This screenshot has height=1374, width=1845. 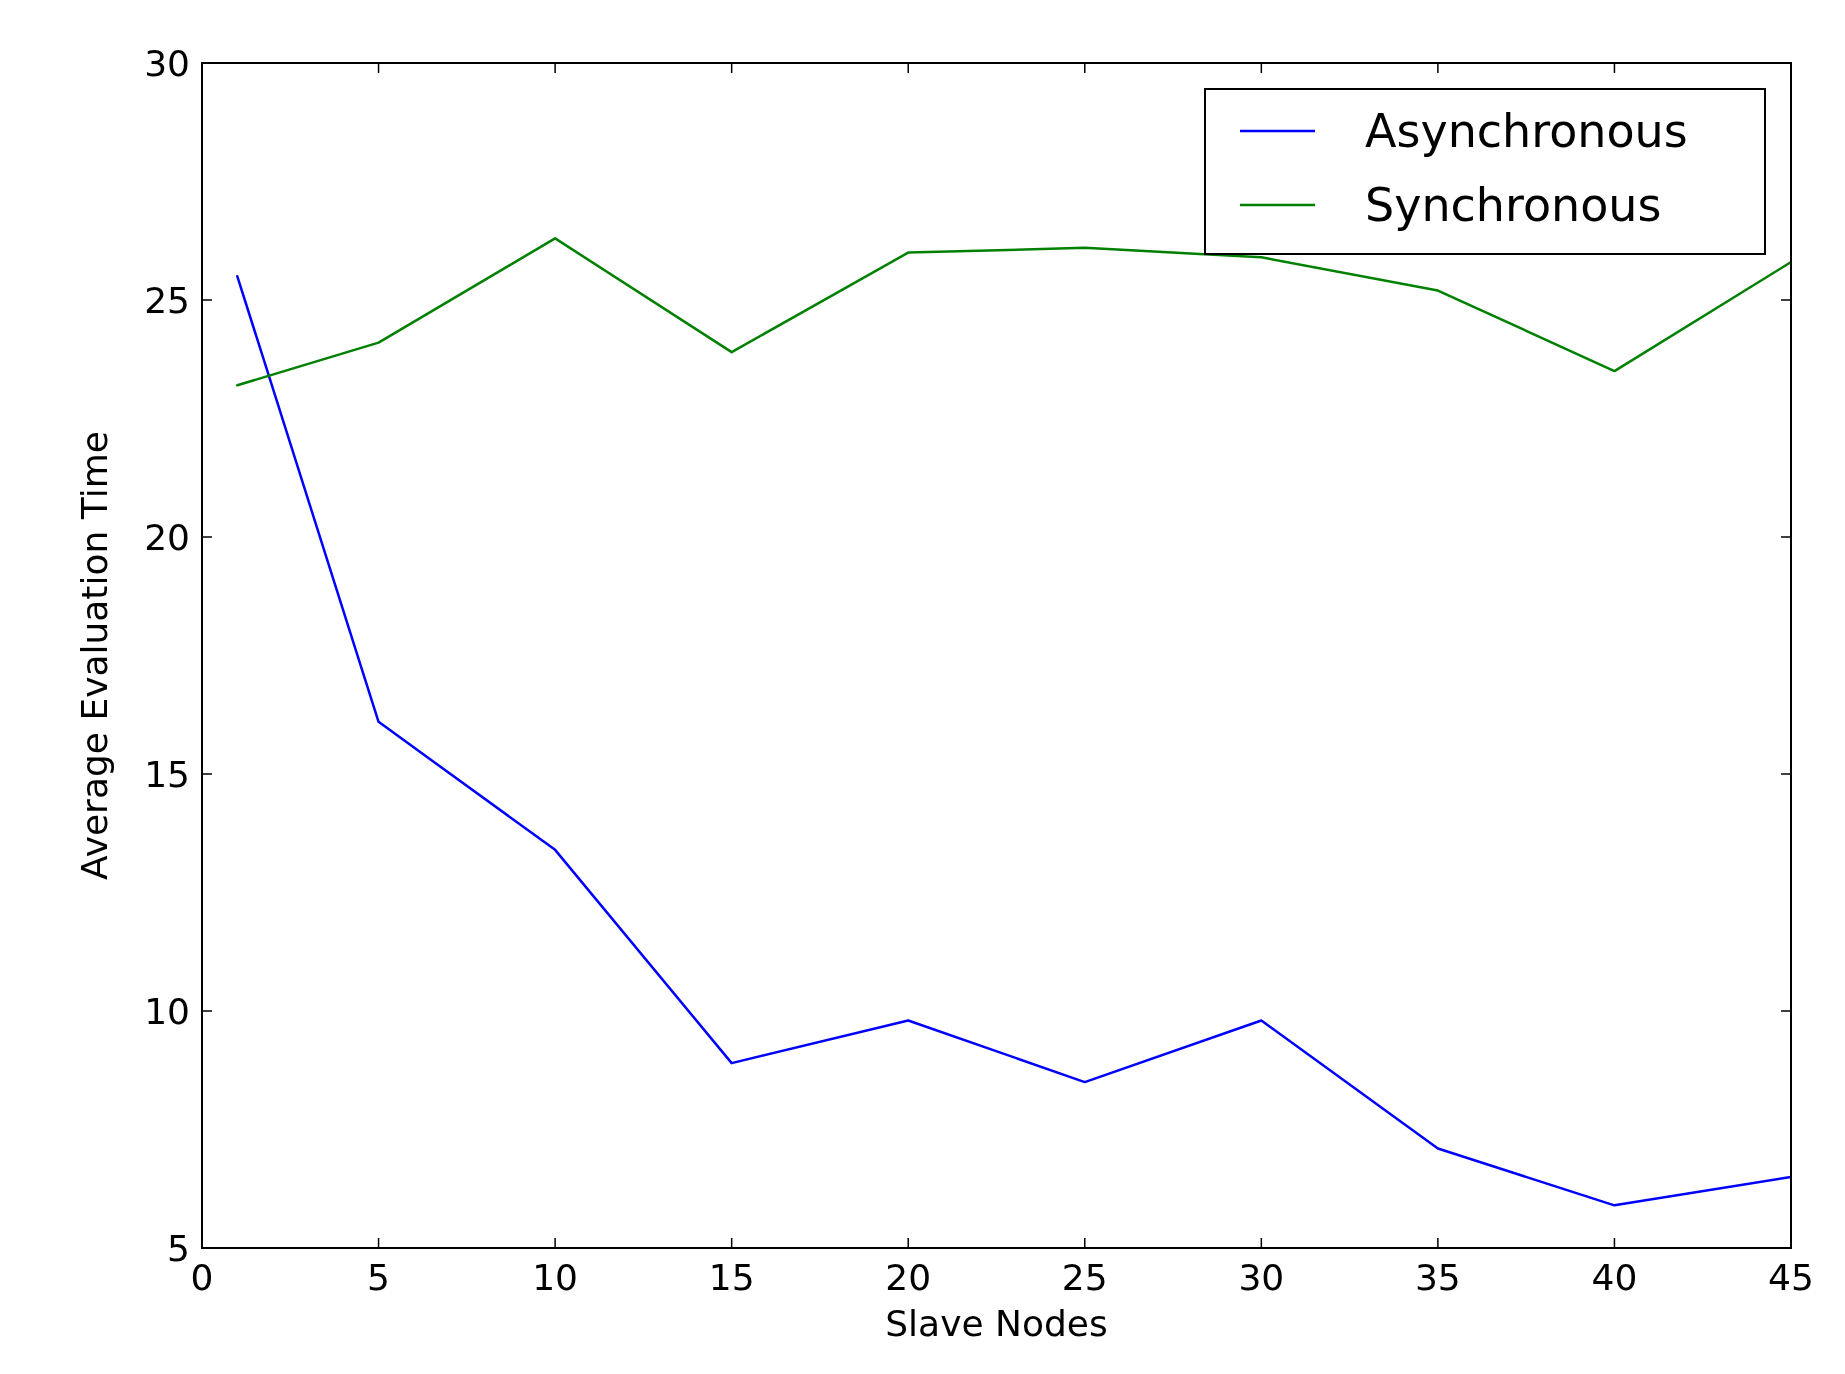 What do you see at coordinates (167, 1011) in the screenshot?
I see `y-tick-label: 10` at bounding box center [167, 1011].